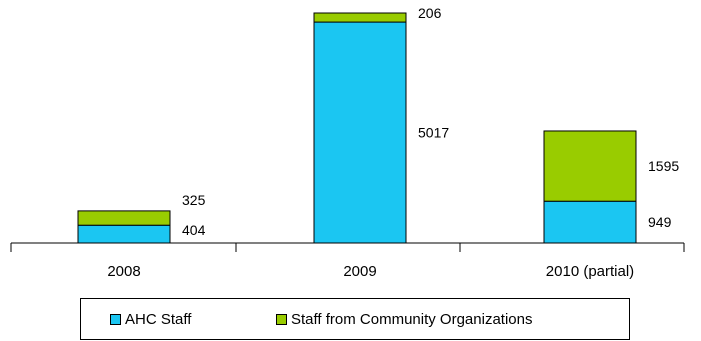  I want to click on legend-item-ahc-staff: AHC Staff, so click(150, 319).